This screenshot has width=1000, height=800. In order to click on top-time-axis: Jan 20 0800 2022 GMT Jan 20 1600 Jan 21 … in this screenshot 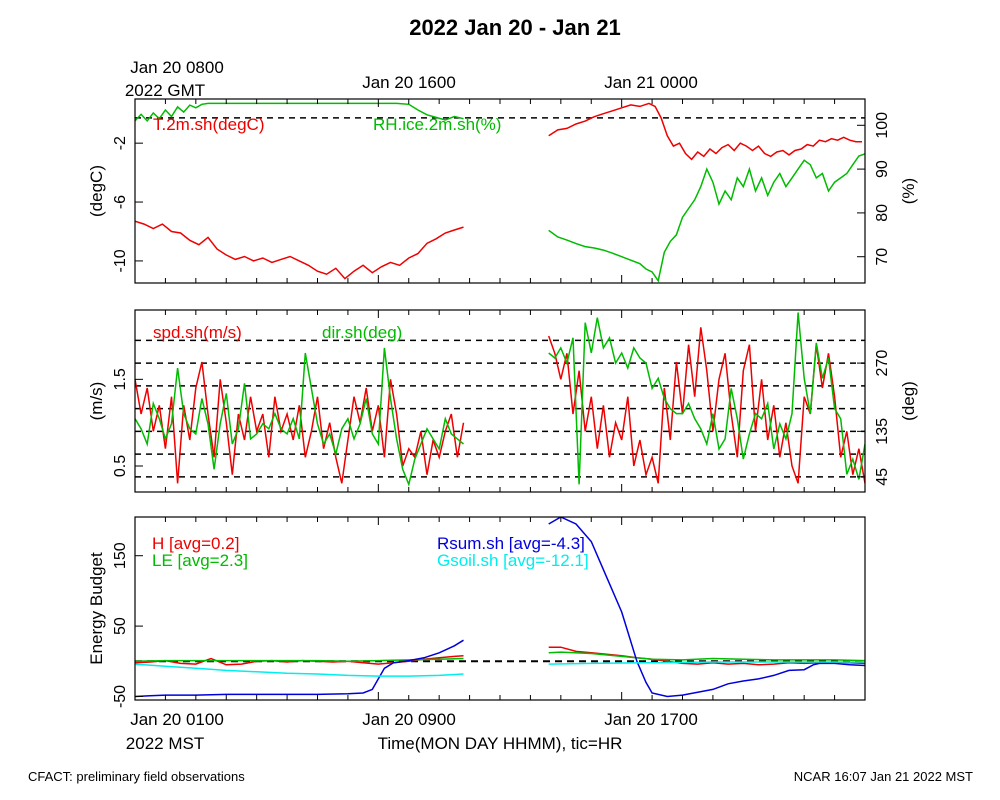, I will do `click(411, 79)`.